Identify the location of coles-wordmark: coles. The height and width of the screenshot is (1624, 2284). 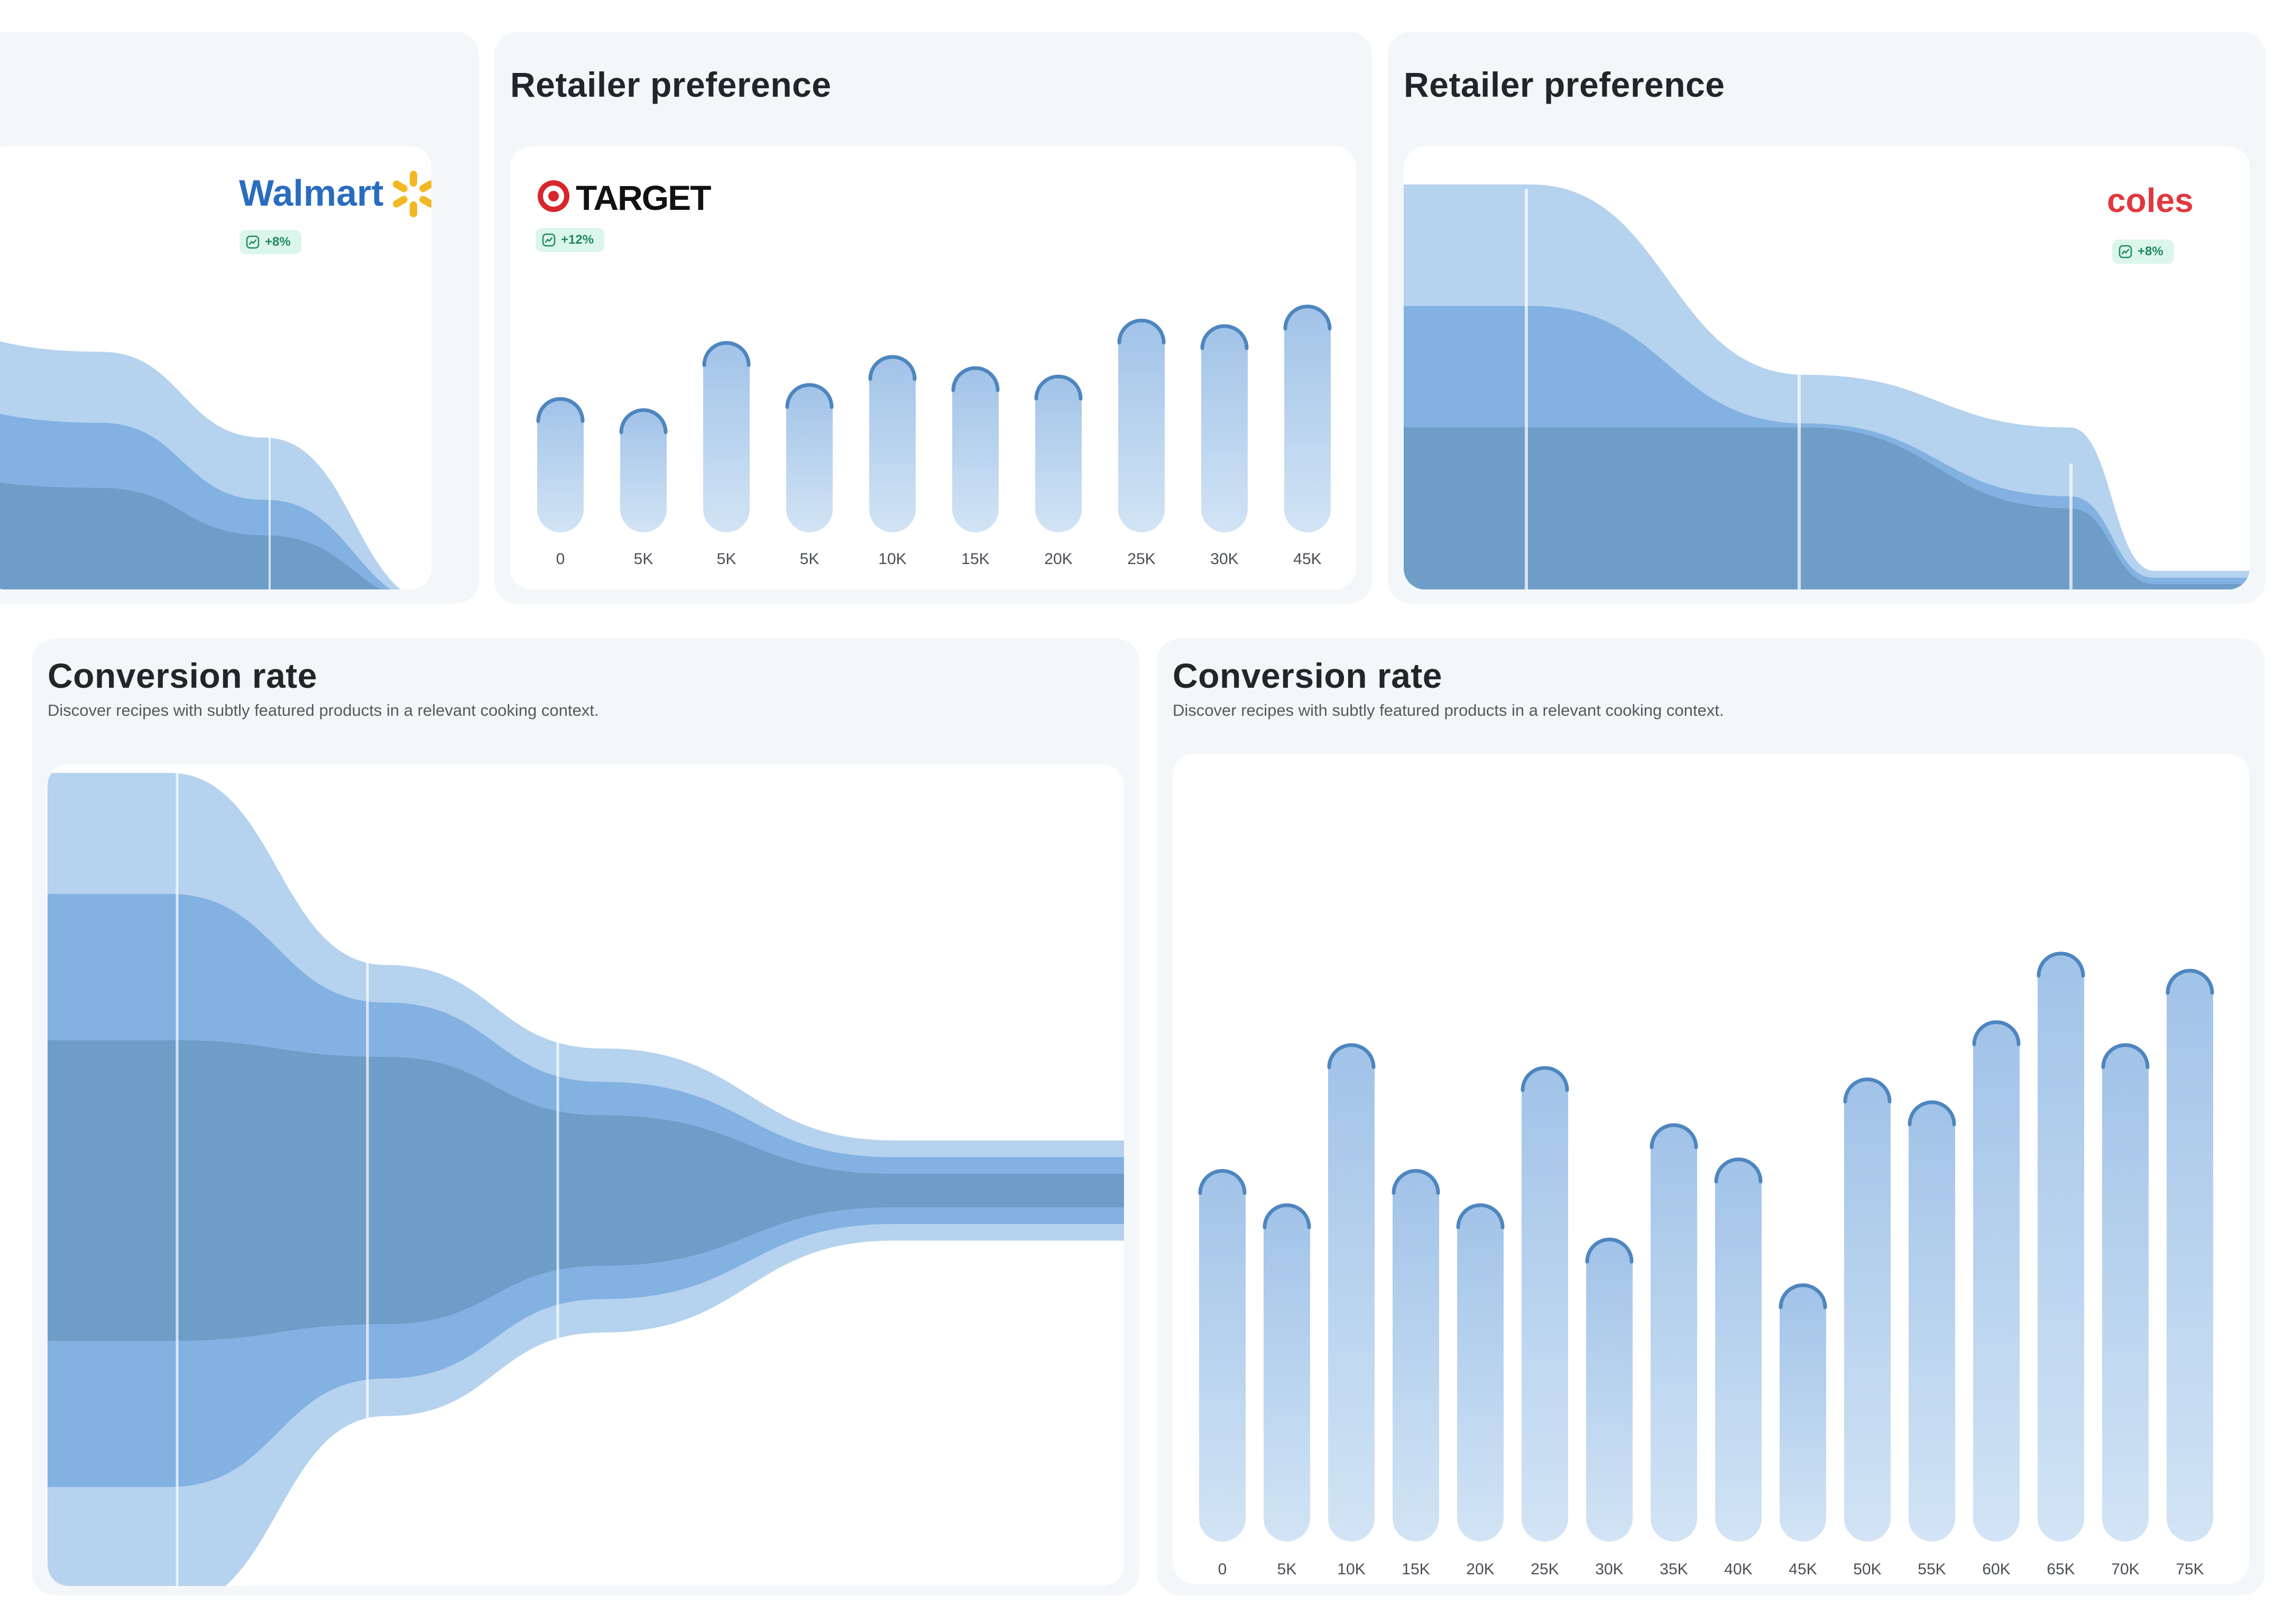
(2150, 200).